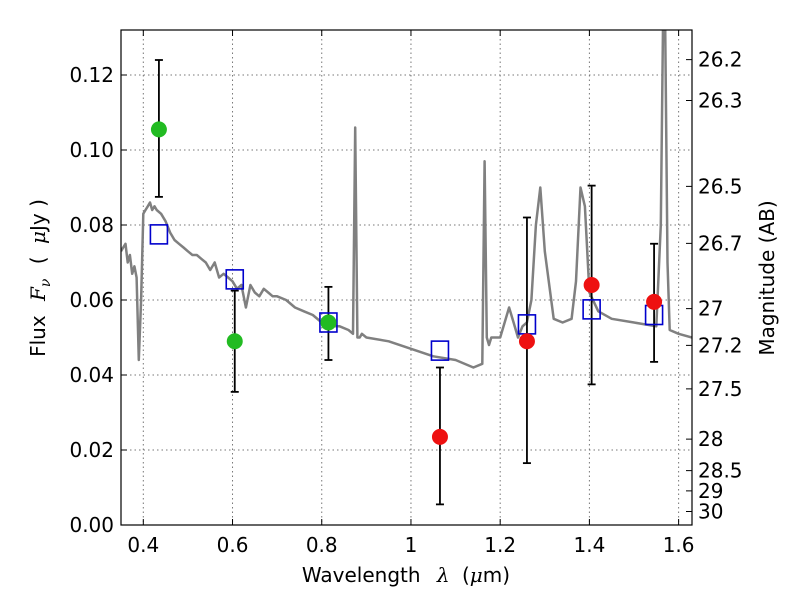  What do you see at coordinates (361, 575) in the screenshot?
I see `x-axis-label-text: Wavelength` at bounding box center [361, 575].